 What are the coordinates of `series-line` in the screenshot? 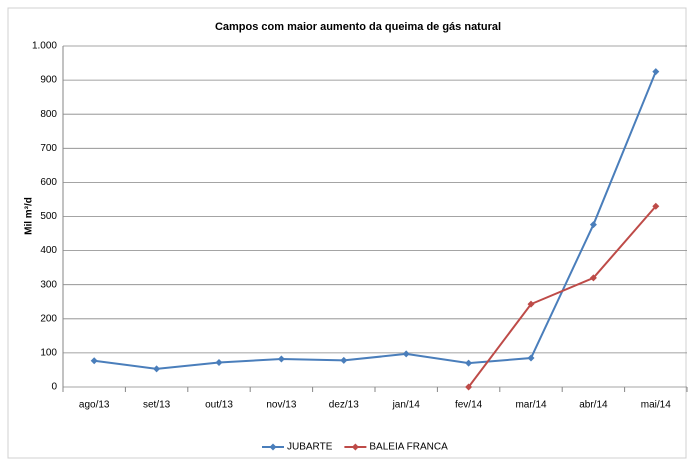 It's located at (562, 296).